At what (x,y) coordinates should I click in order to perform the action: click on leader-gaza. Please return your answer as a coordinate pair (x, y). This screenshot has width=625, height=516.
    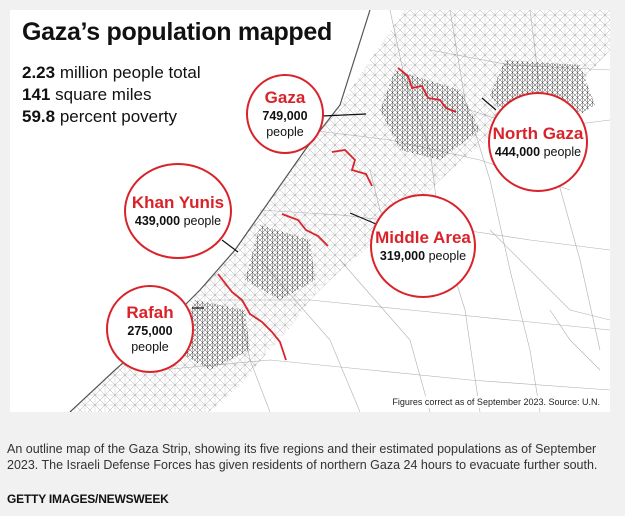
    Looking at the image, I should click on (344, 115).